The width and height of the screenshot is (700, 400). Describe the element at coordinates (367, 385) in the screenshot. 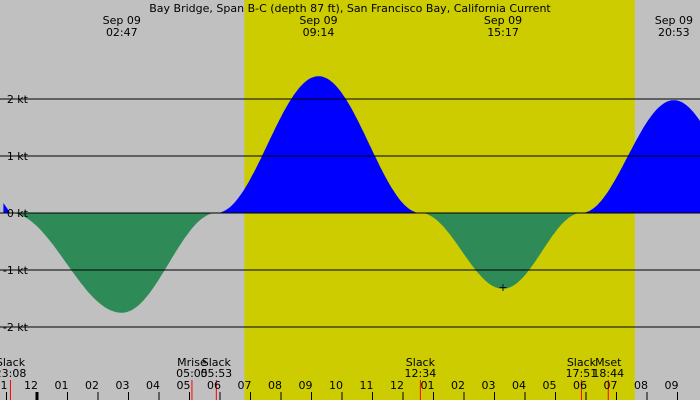

I see `hour-label-12: 11` at that location.